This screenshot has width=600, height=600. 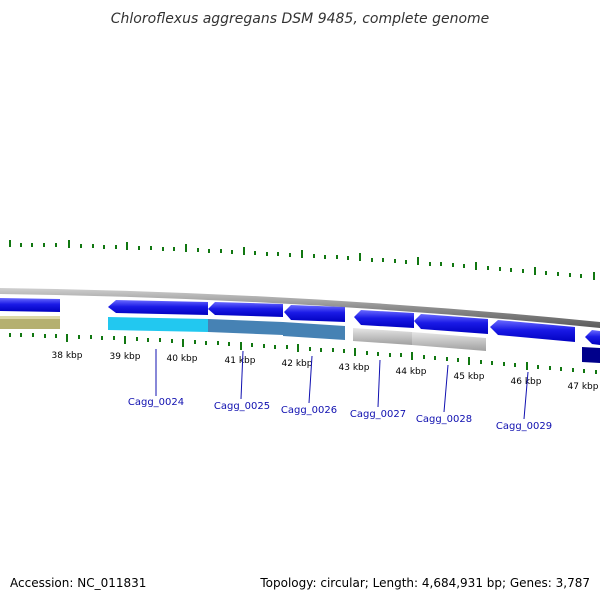 I want to click on gene-label-cagg-0026: Cagg_0026, so click(x=309, y=410).